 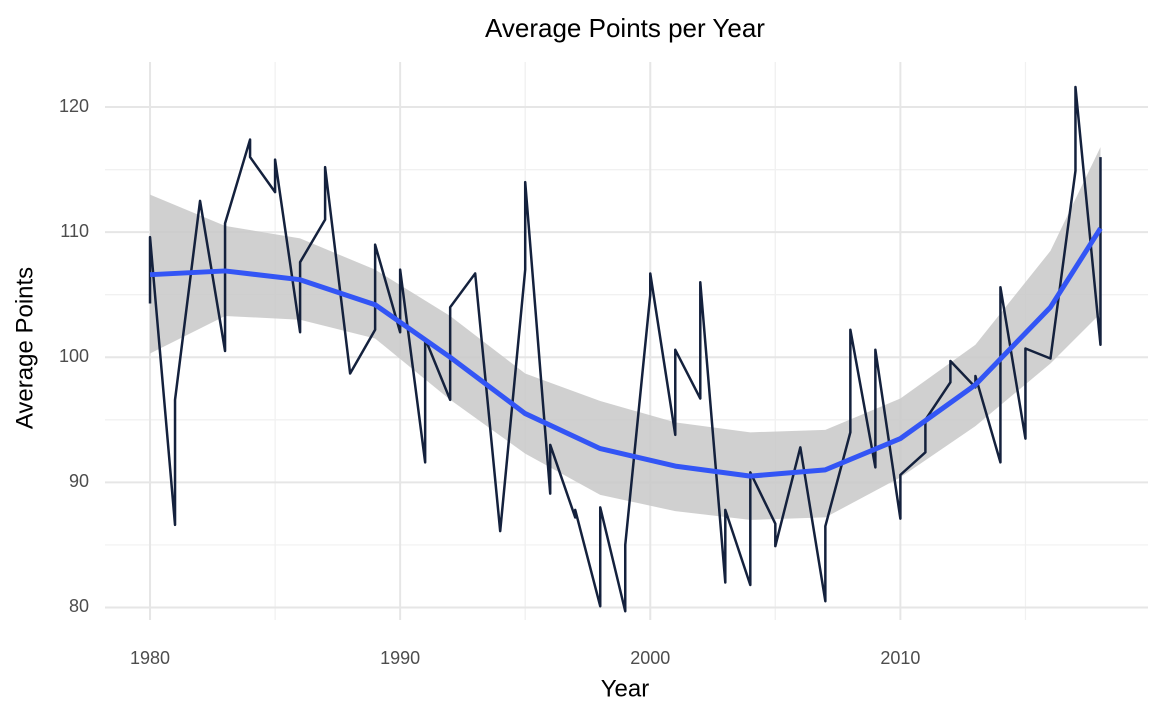 What do you see at coordinates (74, 356) in the screenshot?
I see `y-tick-label: 100` at bounding box center [74, 356].